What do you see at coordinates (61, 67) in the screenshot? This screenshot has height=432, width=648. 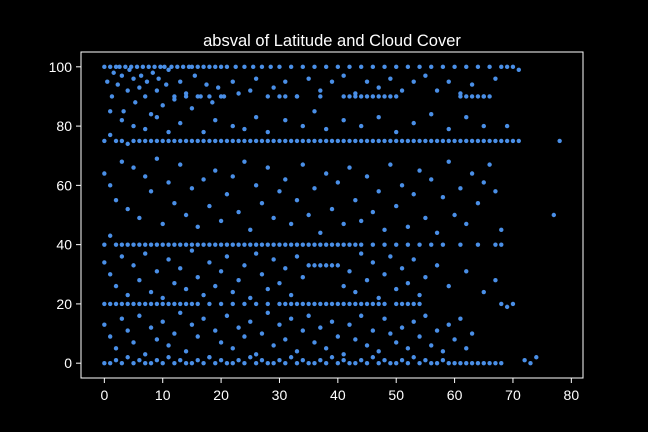 I see `y-tick-label: 100` at bounding box center [61, 67].